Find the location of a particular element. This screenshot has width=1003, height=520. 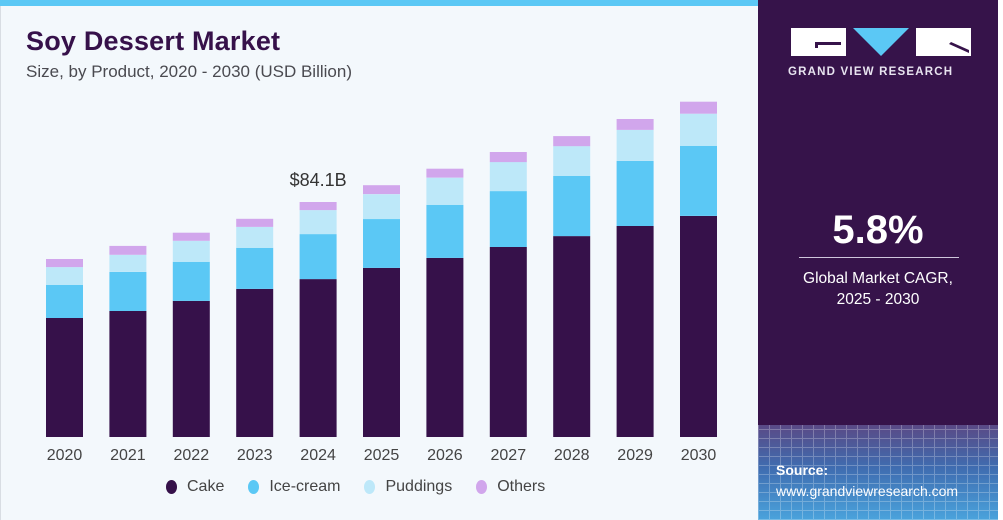

bar-puddings-2025 is located at coordinates (381, 207).